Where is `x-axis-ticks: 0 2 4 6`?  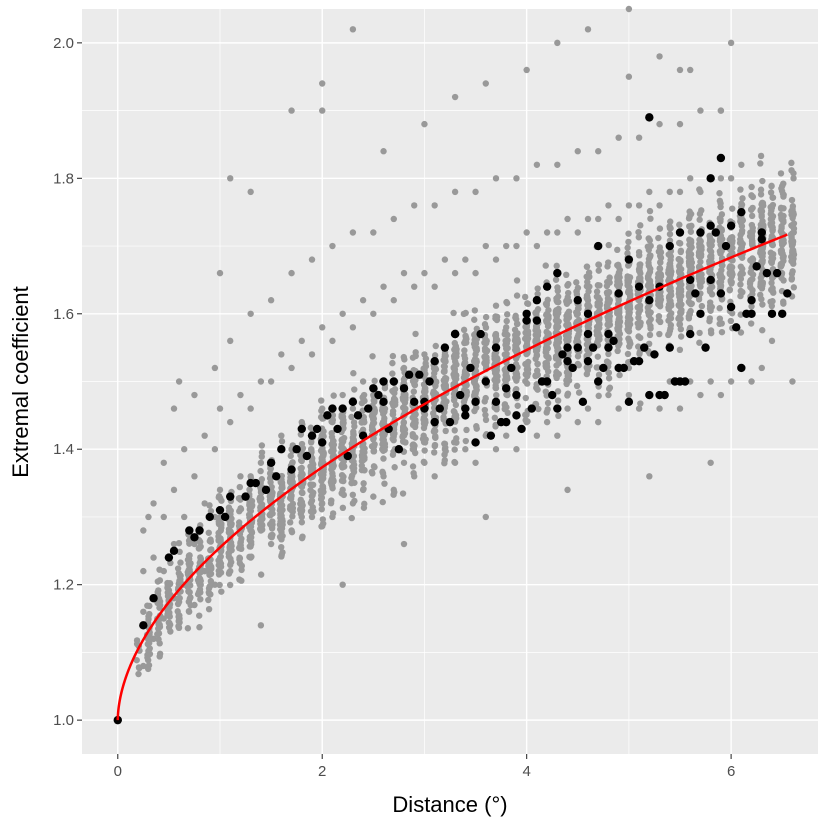
x-axis-ticks: 0 2 4 6 is located at coordinates (424, 767).